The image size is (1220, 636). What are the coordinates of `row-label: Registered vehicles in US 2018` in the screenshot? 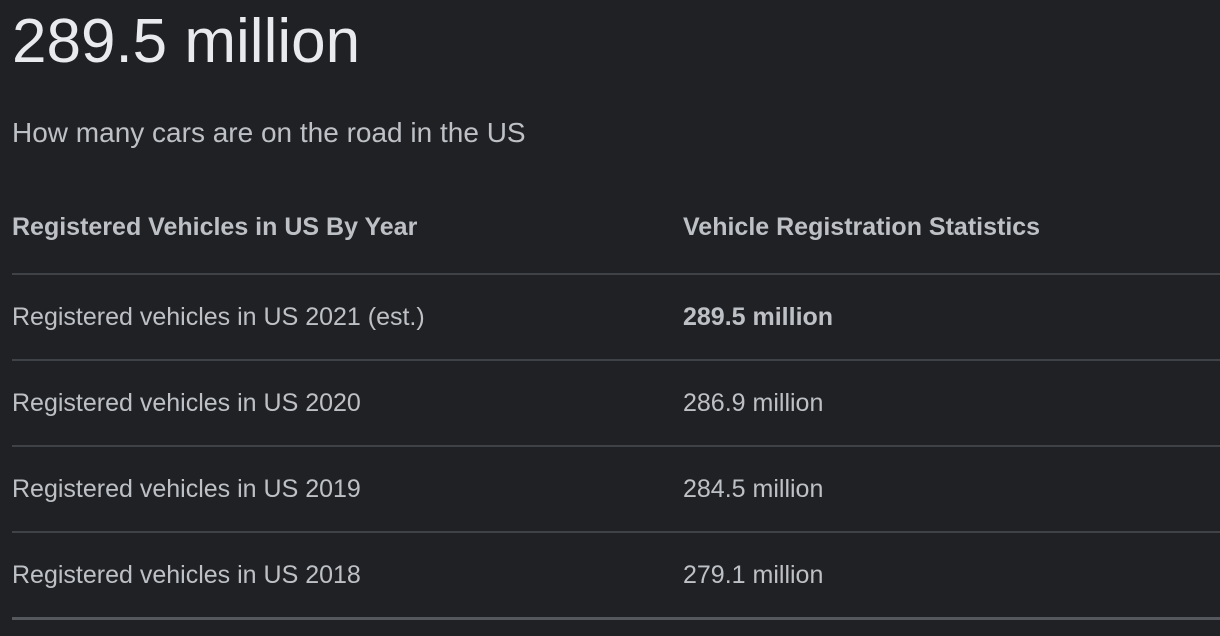 It's located at (186, 575).